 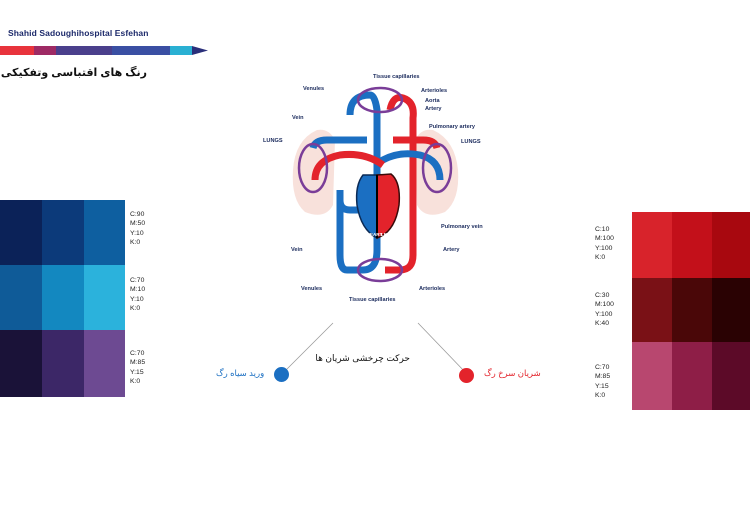 What do you see at coordinates (466, 375) in the screenshot?
I see `artery-dot` at bounding box center [466, 375].